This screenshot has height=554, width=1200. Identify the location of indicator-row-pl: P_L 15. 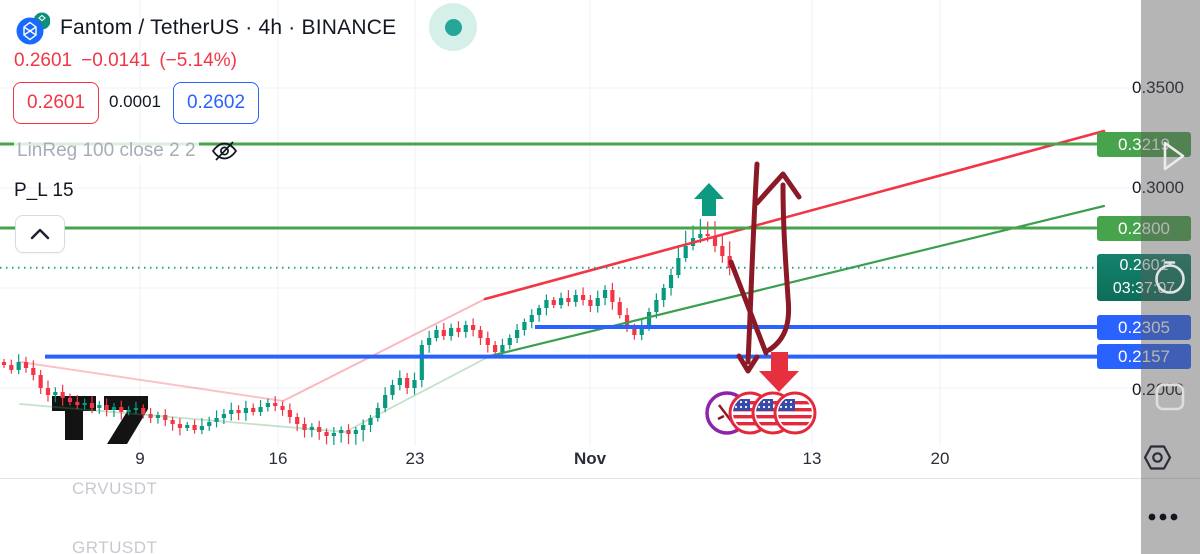
(44, 190).